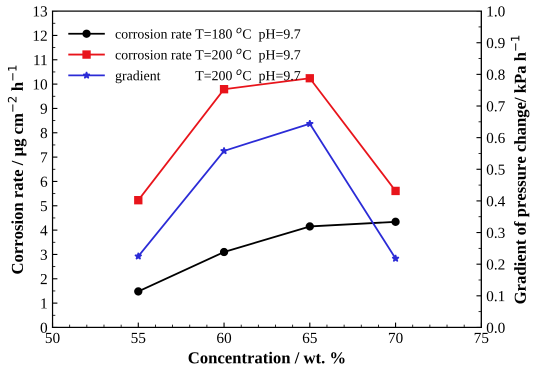  I want to click on x-tick-label: 55, so click(139, 338).